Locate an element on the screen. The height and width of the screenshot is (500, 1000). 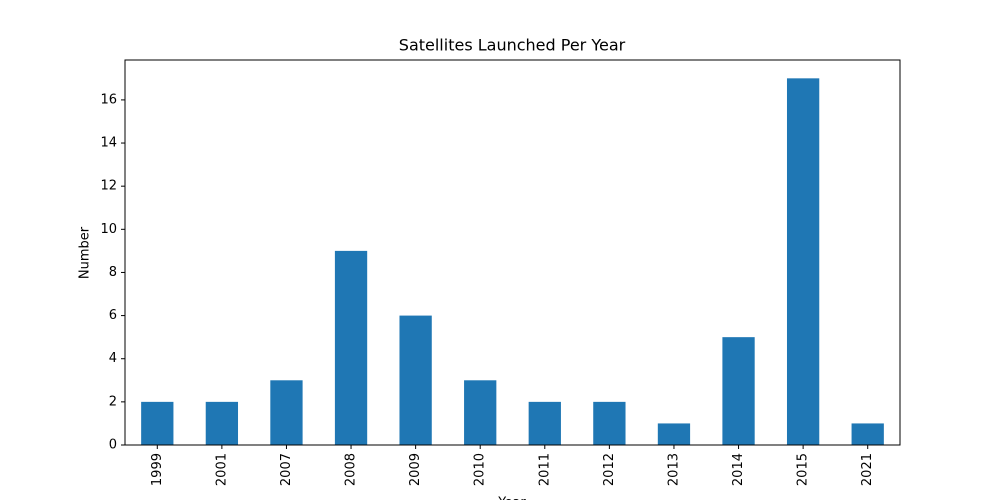
x-tick-label: 2007 is located at coordinates (286, 469).